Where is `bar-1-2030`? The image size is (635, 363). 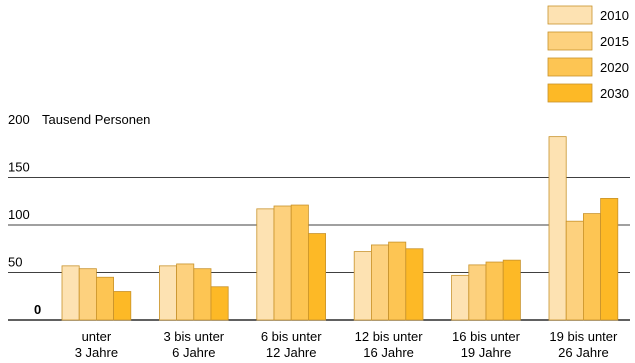
bar-1-2030 is located at coordinates (122, 306).